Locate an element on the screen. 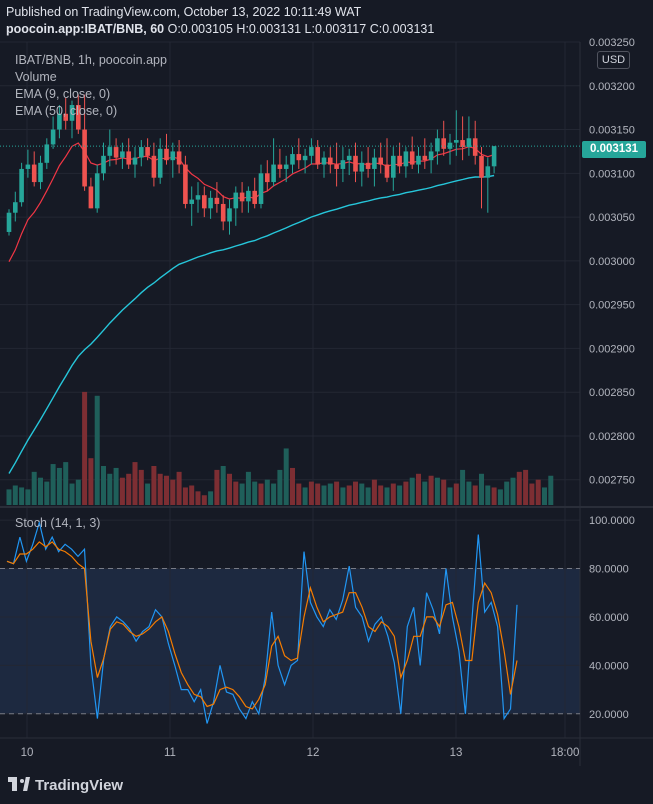  brand-name: TradingView is located at coordinates (79, 785).